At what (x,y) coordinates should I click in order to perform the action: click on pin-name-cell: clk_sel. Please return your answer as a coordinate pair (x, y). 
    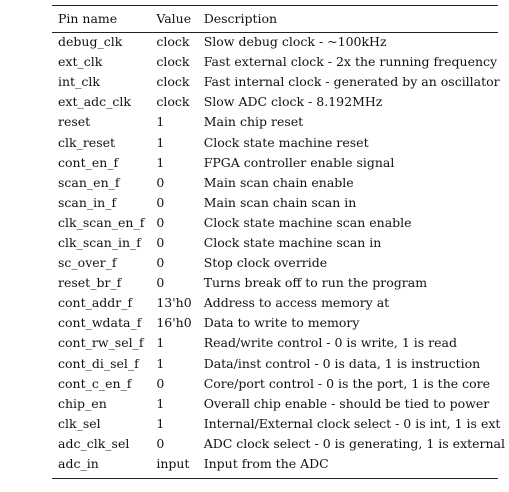
    Looking at the image, I should click on (79, 423).